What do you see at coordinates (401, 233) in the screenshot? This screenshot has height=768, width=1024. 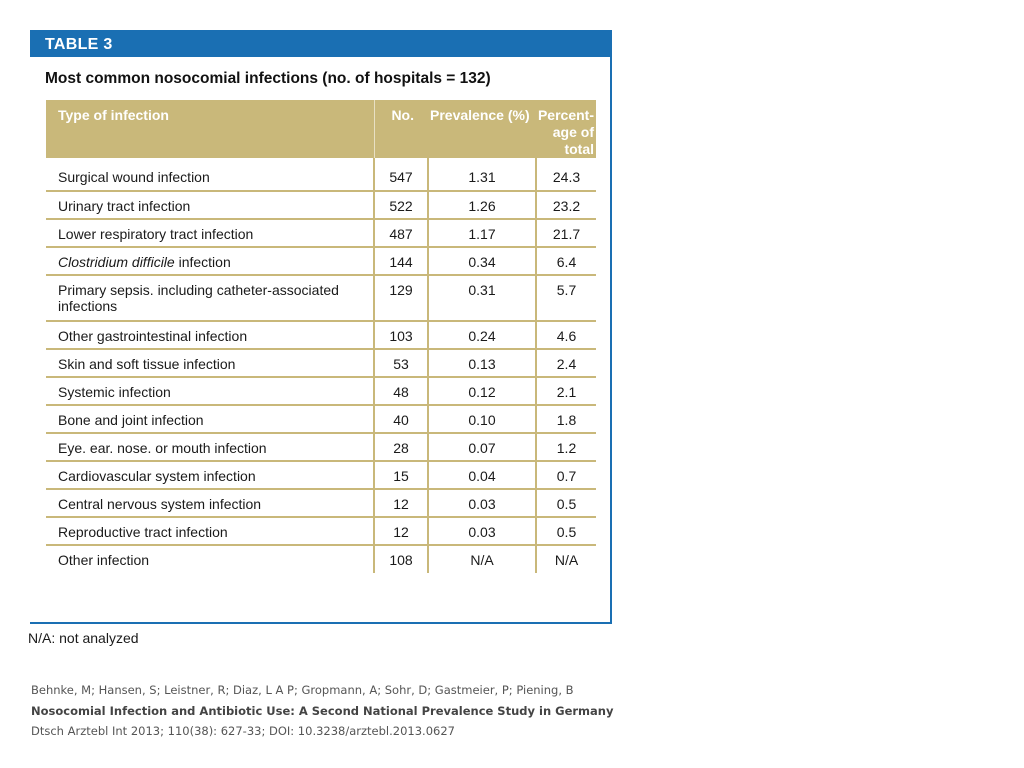 I see `cell-no: 487` at bounding box center [401, 233].